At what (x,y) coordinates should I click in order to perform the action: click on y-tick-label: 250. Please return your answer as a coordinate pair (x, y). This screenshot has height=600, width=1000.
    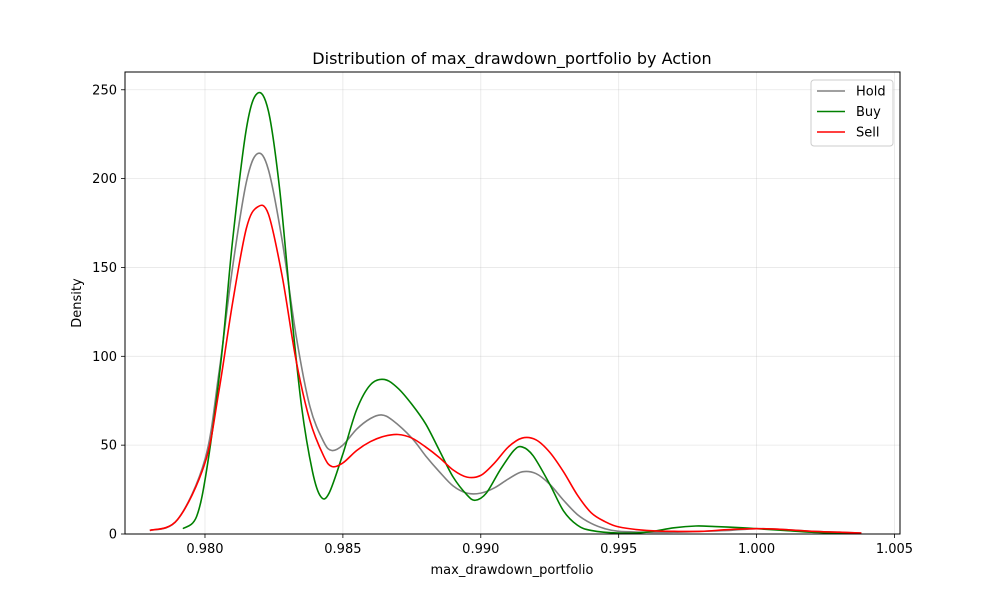
    Looking at the image, I should click on (104, 90).